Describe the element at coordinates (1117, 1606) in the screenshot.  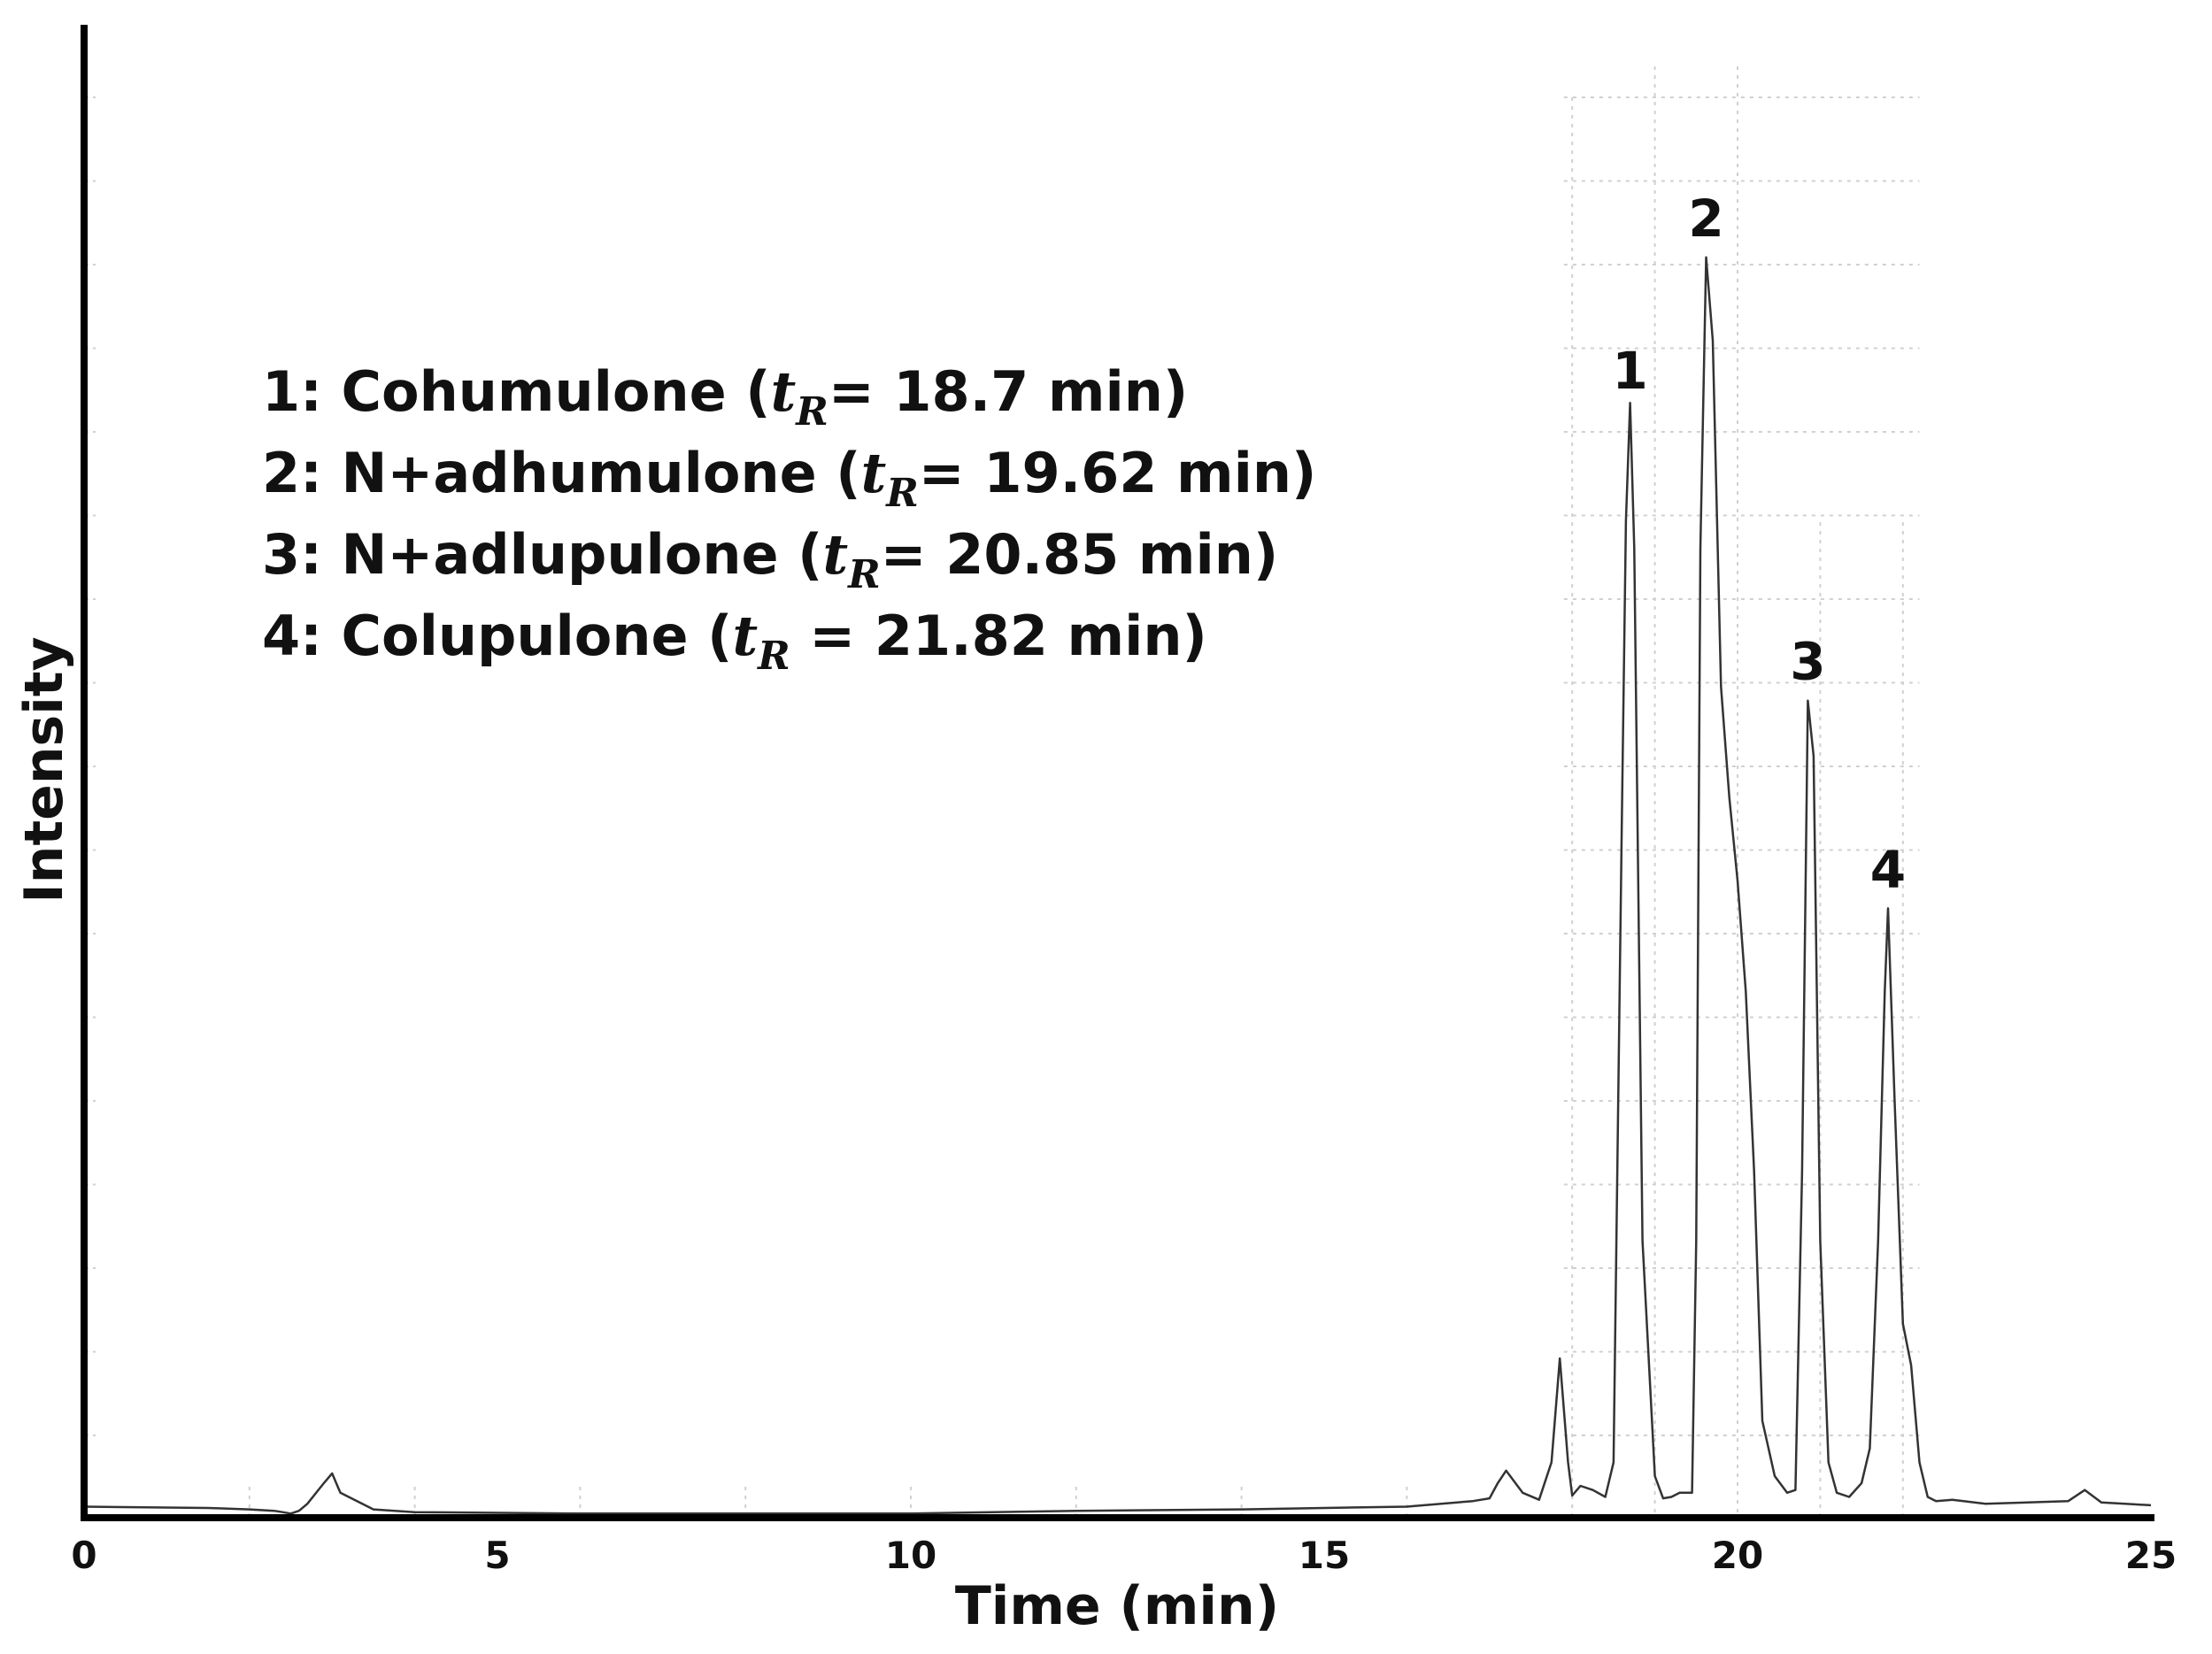
I see `x-axis-label: Time (min)` at that location.